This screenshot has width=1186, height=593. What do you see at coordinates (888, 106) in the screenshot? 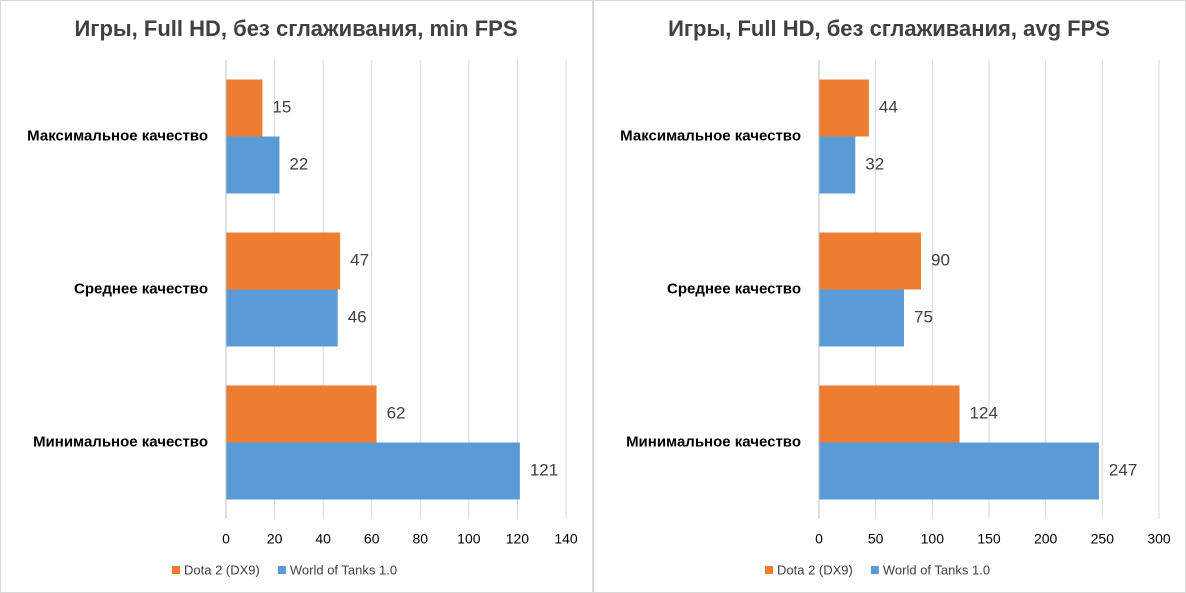
I see `value-label: 44` at bounding box center [888, 106].